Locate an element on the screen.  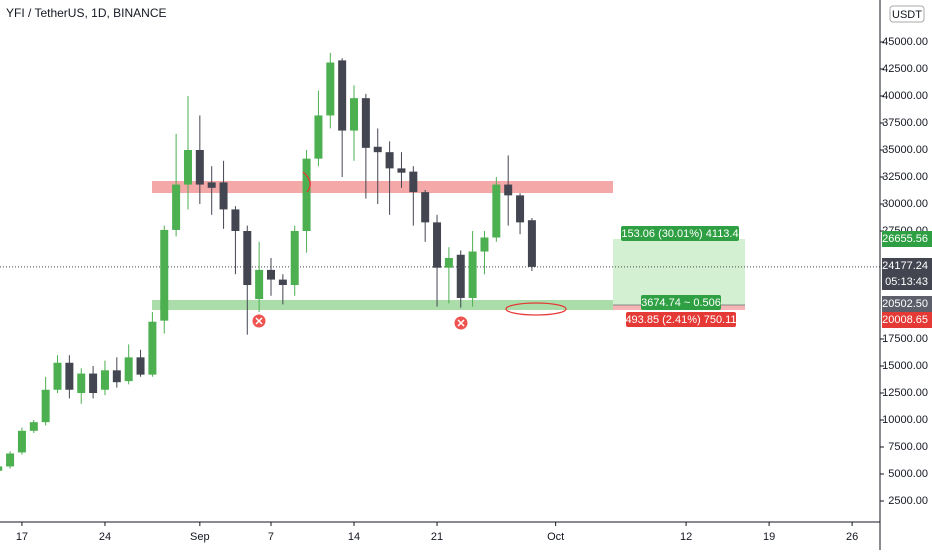
x-tick-label: Oct is located at coordinates (555, 537).